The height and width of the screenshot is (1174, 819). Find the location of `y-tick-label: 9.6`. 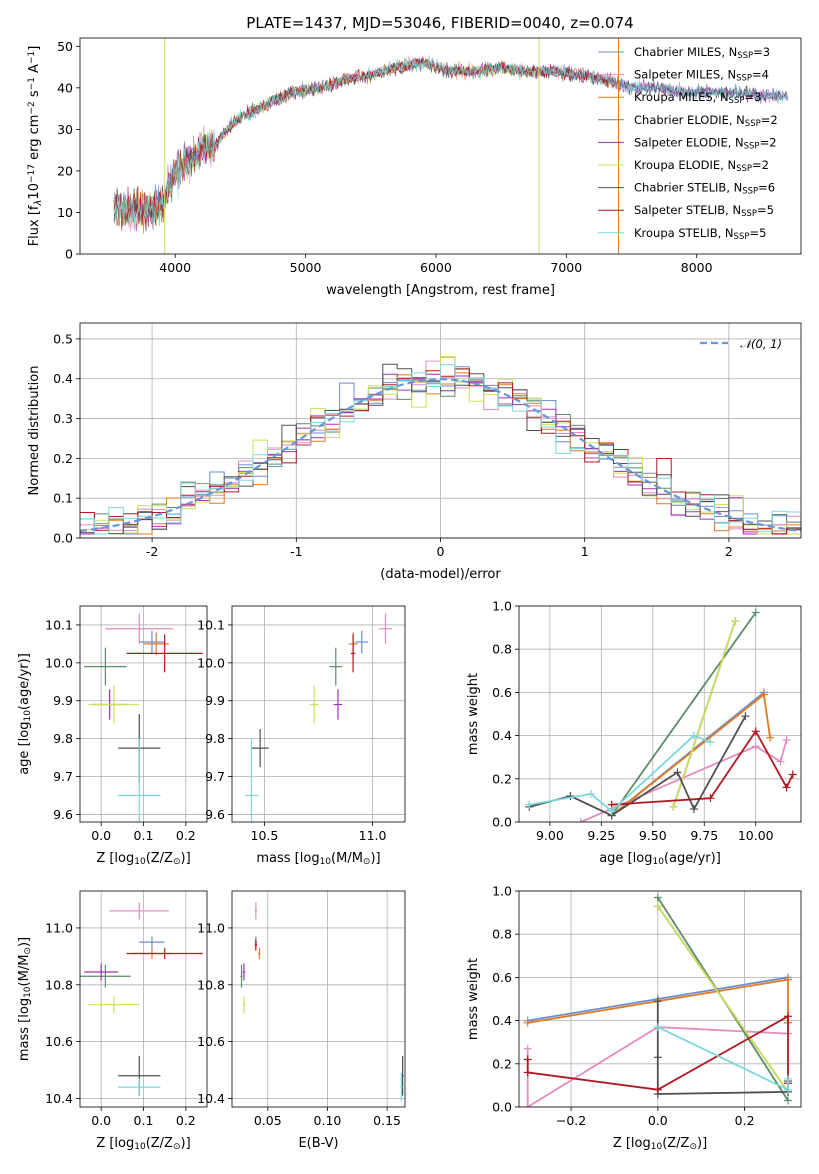

y-tick-label: 9.6 is located at coordinates (215, 814).